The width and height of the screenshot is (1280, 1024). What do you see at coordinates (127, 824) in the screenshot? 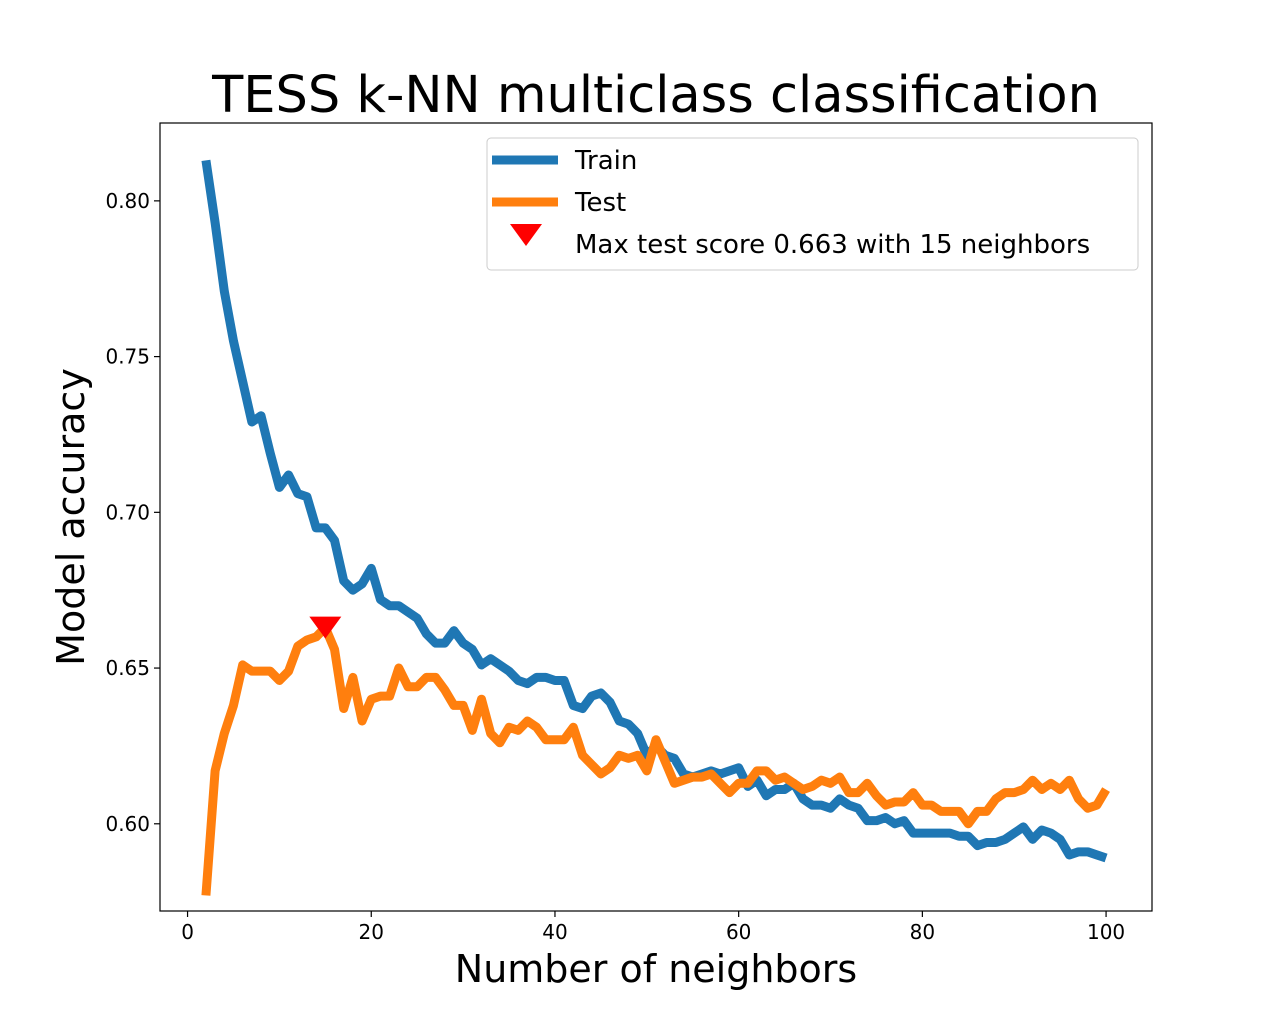
I see `y-tick-label: 0.60` at bounding box center [127, 824].